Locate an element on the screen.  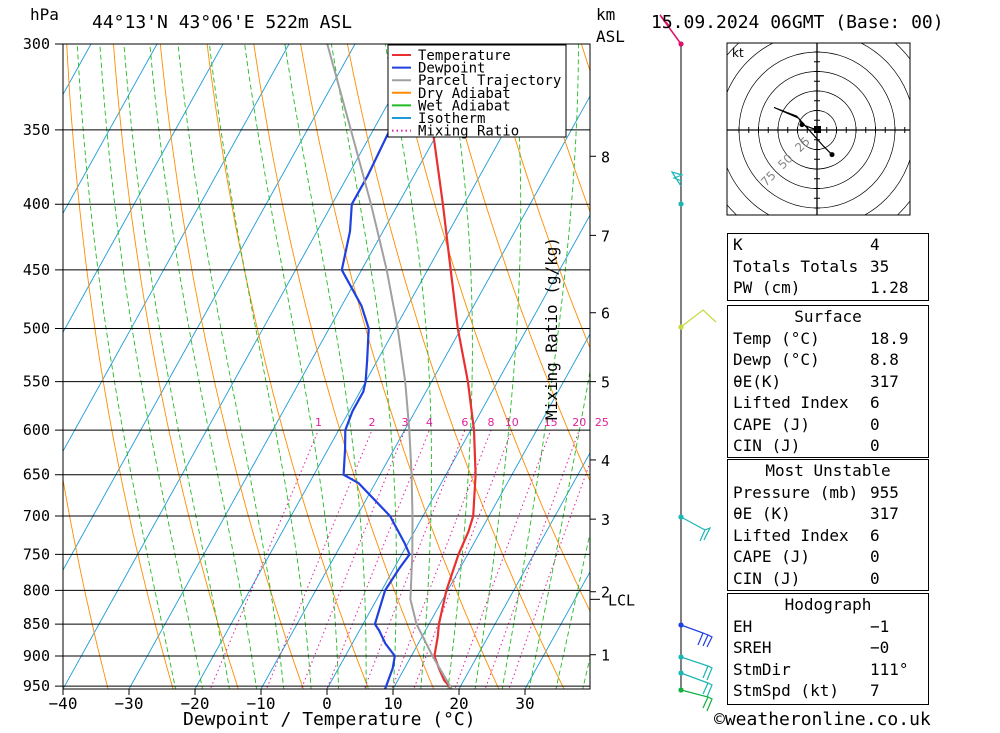
hpa-axis-title: hPa is located at coordinates (44, 14).